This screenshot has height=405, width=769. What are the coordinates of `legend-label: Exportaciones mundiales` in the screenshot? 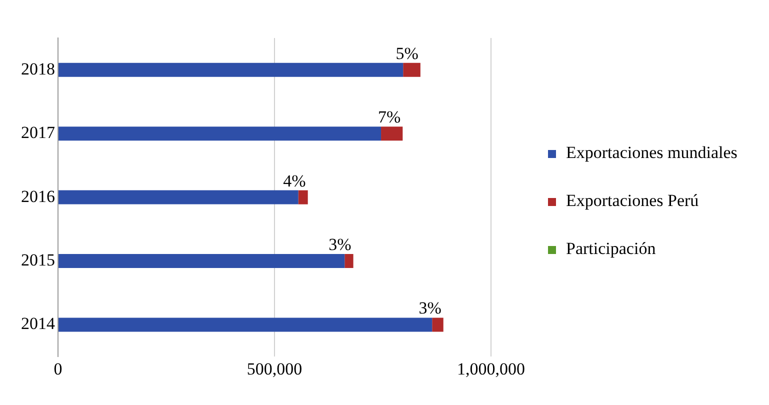 It's located at (652, 152).